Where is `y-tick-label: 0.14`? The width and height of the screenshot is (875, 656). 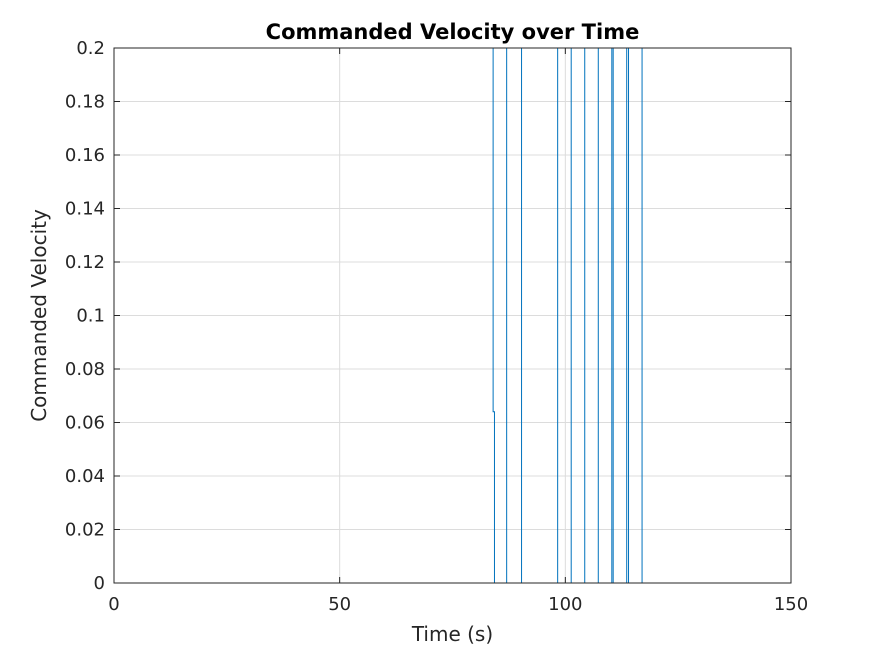
y-tick-label: 0.14 is located at coordinates (85, 209).